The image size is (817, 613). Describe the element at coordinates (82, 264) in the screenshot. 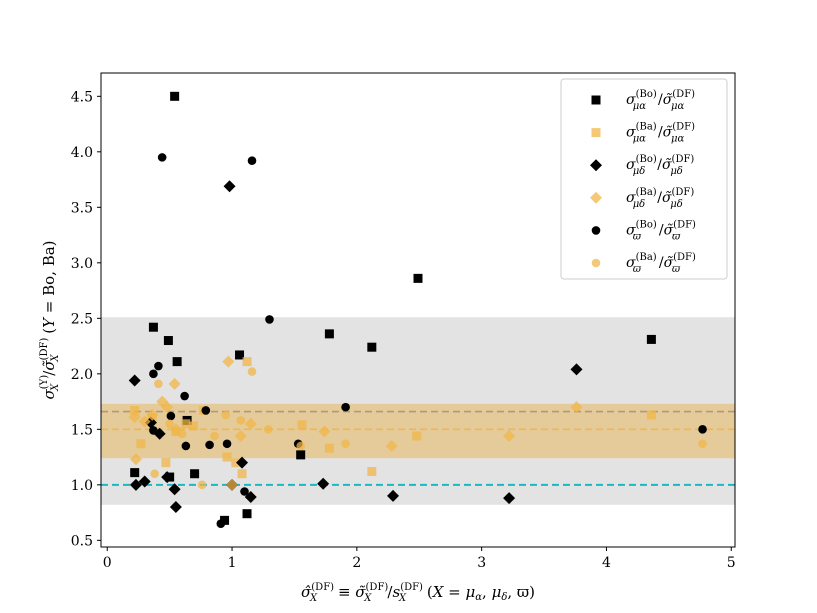

I see `y-tick-label: 3.0` at that location.